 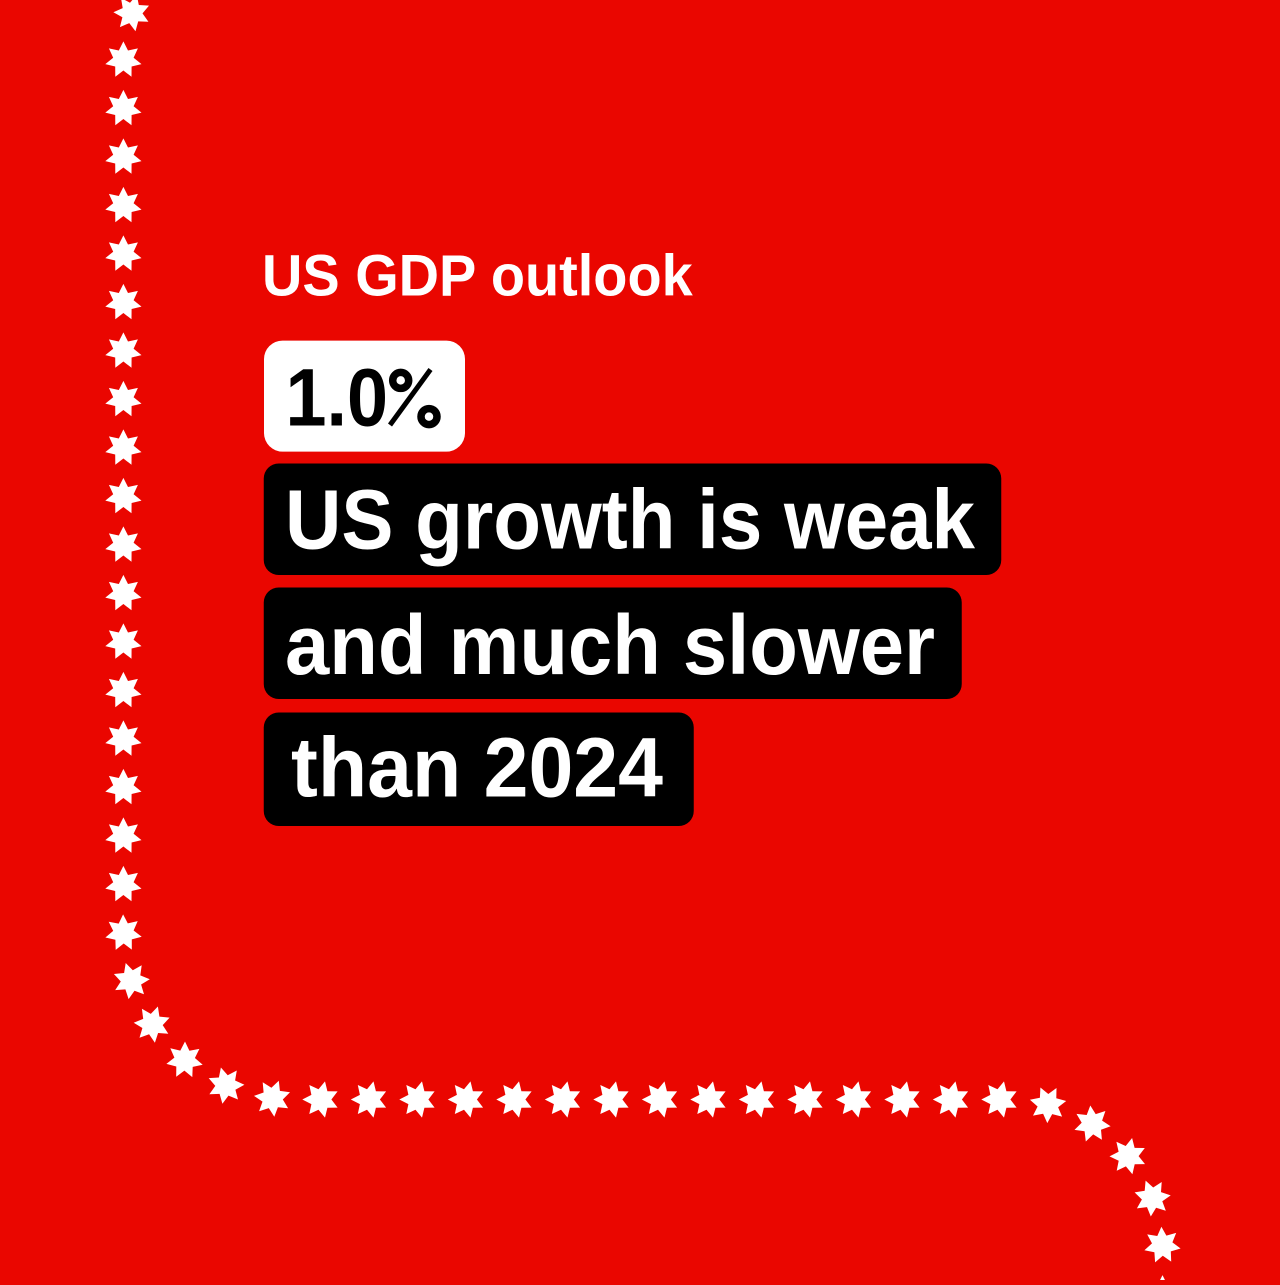 What do you see at coordinates (477, 276) in the screenshot?
I see `svg-text: US GDP outlook` at bounding box center [477, 276].